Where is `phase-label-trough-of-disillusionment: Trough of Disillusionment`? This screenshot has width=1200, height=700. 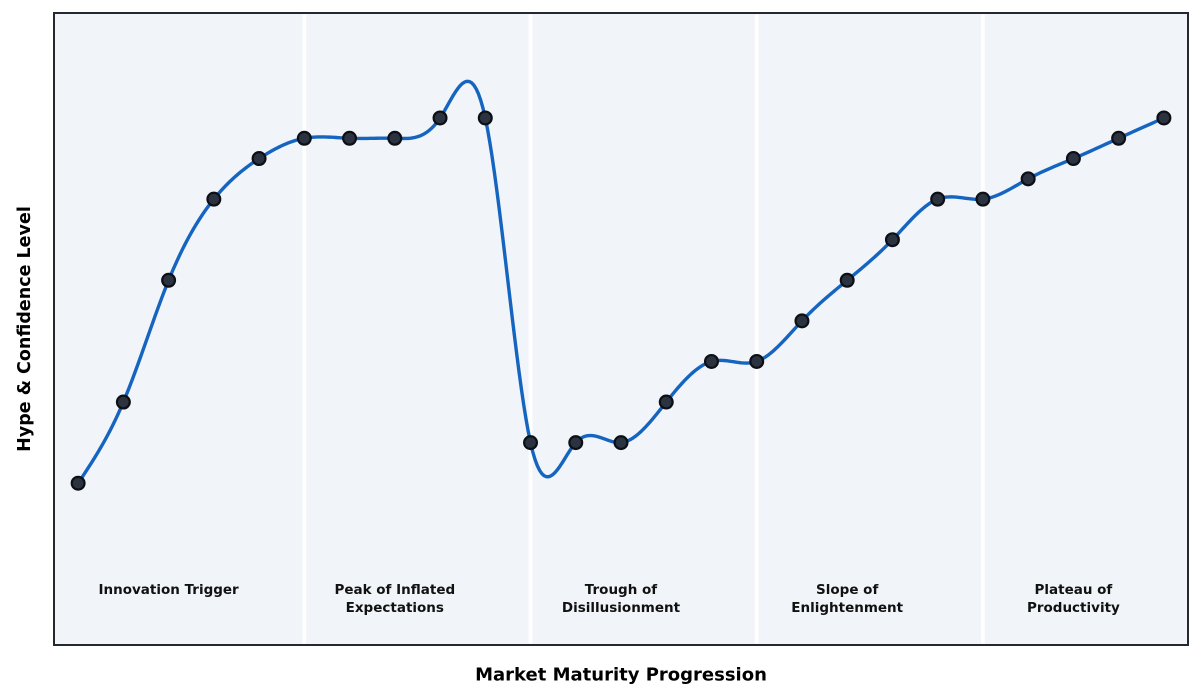 phase-label-trough-of-disillusionment: Trough of Disillusionment is located at coordinates (621, 599).